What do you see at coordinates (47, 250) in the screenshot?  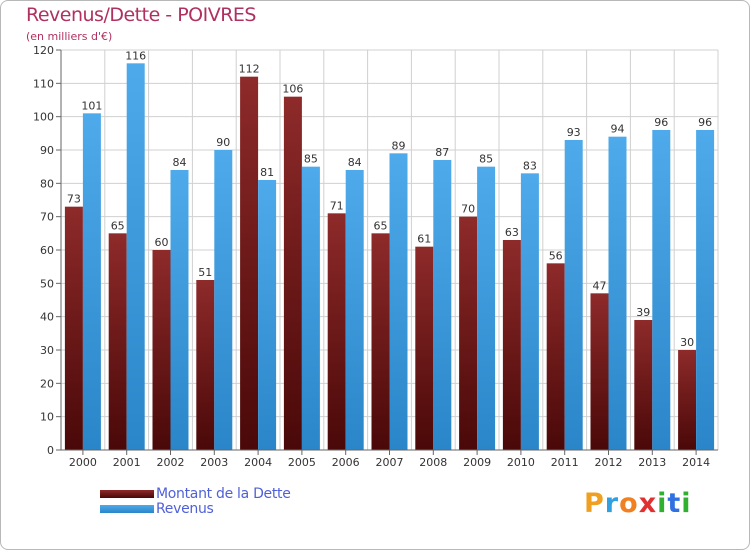 I see `y-tick-label: 60` at bounding box center [47, 250].